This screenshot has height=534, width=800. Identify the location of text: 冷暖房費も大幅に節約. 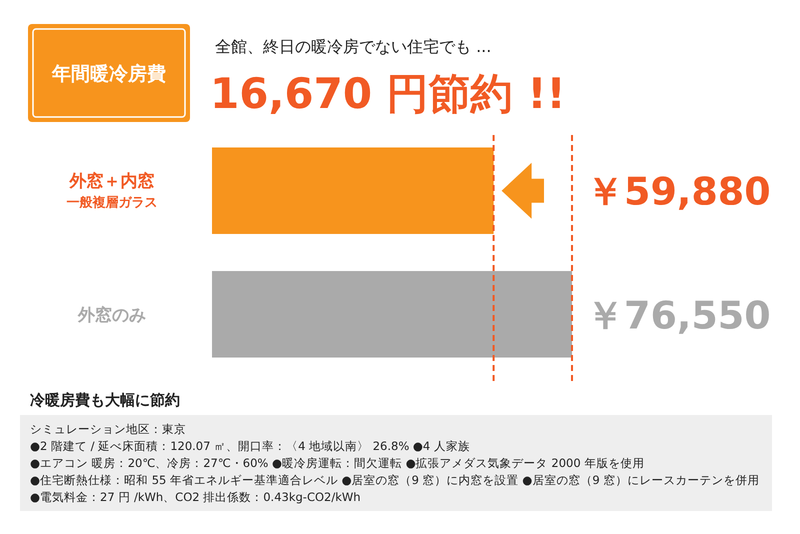
(105, 400).